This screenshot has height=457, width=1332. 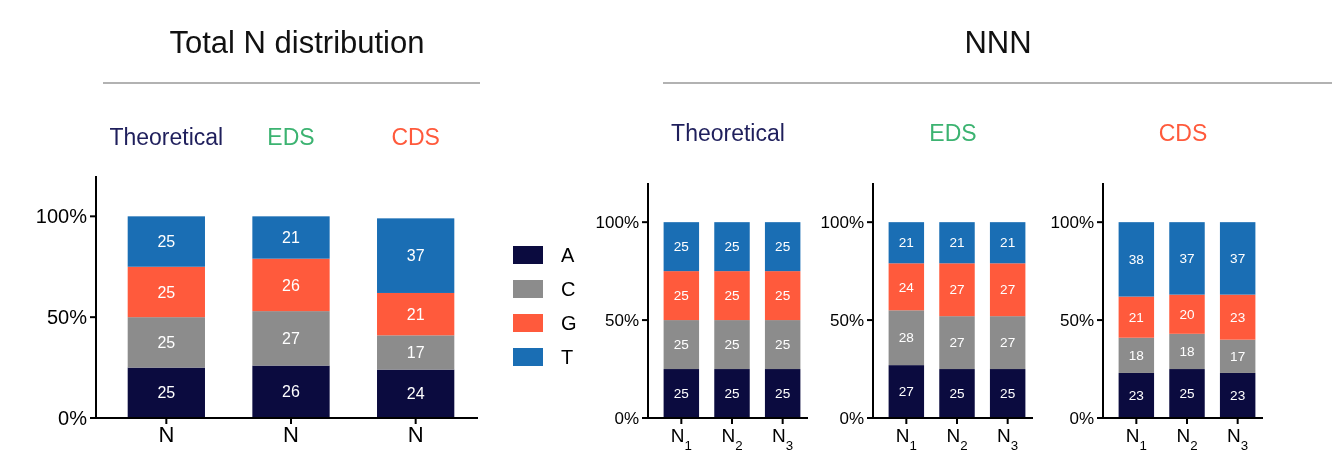 I want to click on text: Theoretical, so click(x=166, y=137).